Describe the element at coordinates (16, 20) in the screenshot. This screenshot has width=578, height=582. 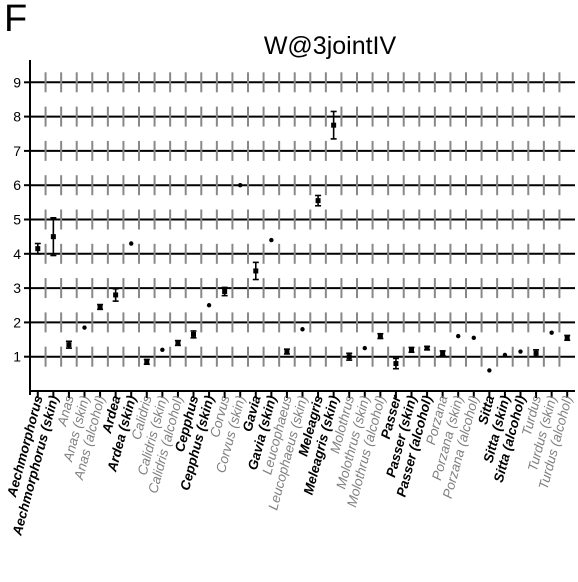
I see `panel-letter: F` at that location.